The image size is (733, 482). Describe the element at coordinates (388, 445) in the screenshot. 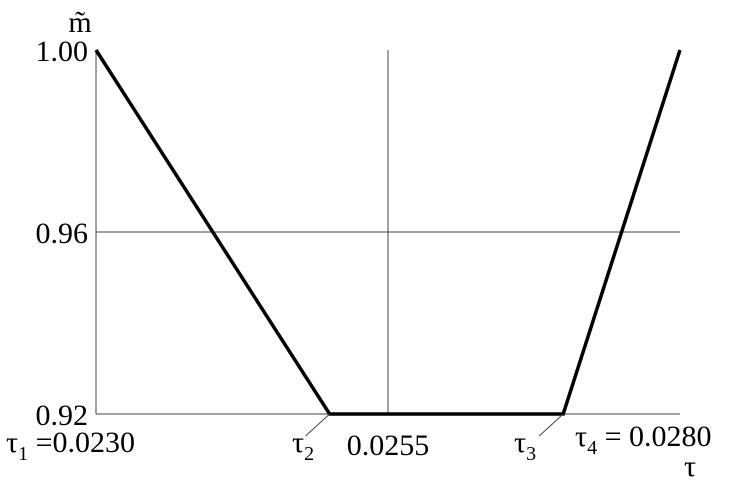

I see `x-tick-label: 0.0255` at that location.